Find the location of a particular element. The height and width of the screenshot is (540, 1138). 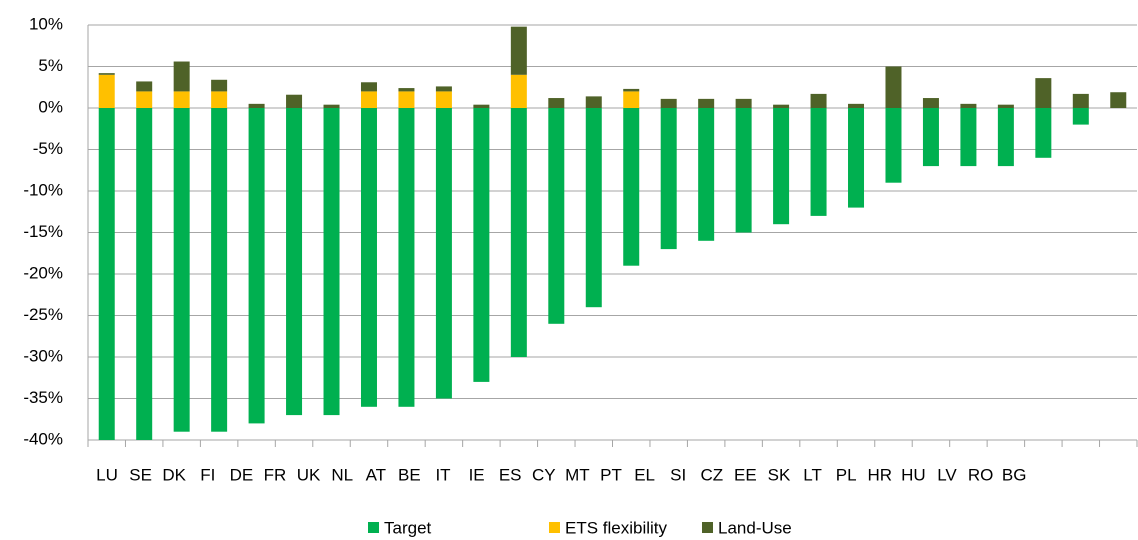

y-tick-label: -35% is located at coordinates (43, 397).